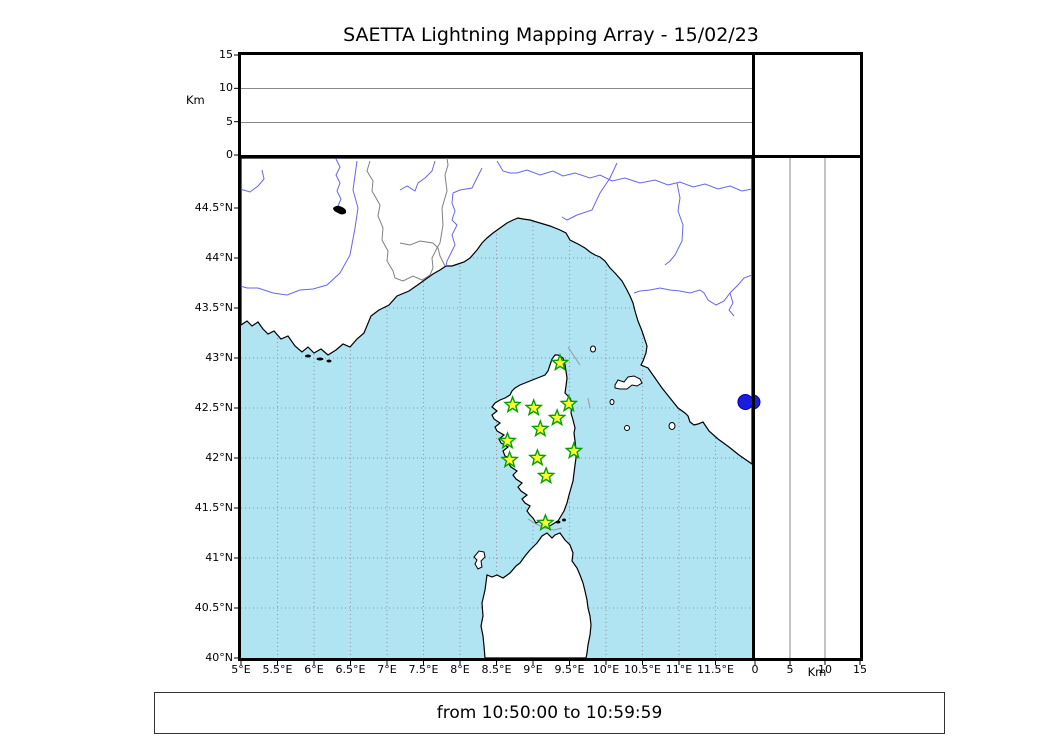  Describe the element at coordinates (642, 669) in the screenshot. I see `lon-tick-label: 10.5°E` at that location.